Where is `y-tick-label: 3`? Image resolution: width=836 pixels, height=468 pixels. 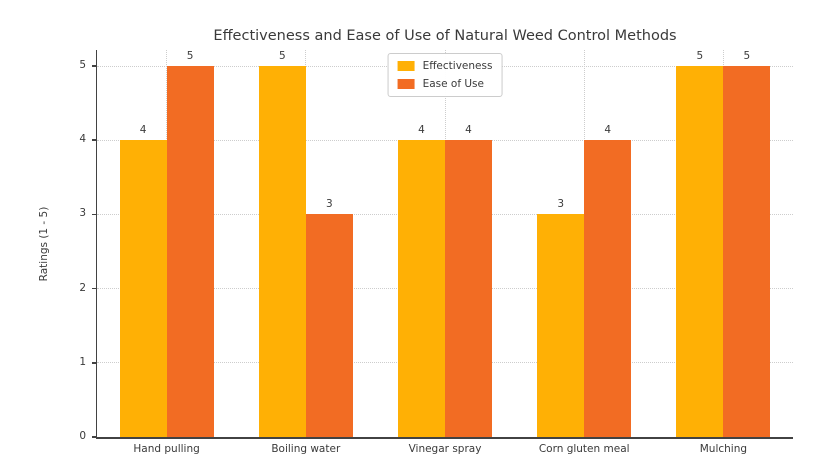
y-tick-label: 3 is located at coordinates (82, 213).